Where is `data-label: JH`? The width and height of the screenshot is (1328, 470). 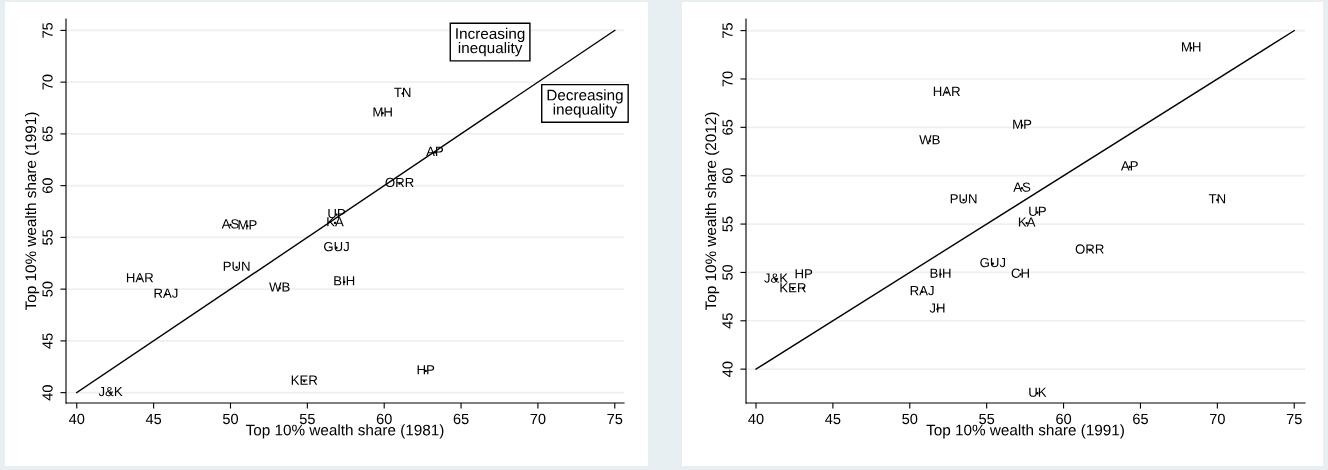 data-label: JH is located at coordinates (937, 308).